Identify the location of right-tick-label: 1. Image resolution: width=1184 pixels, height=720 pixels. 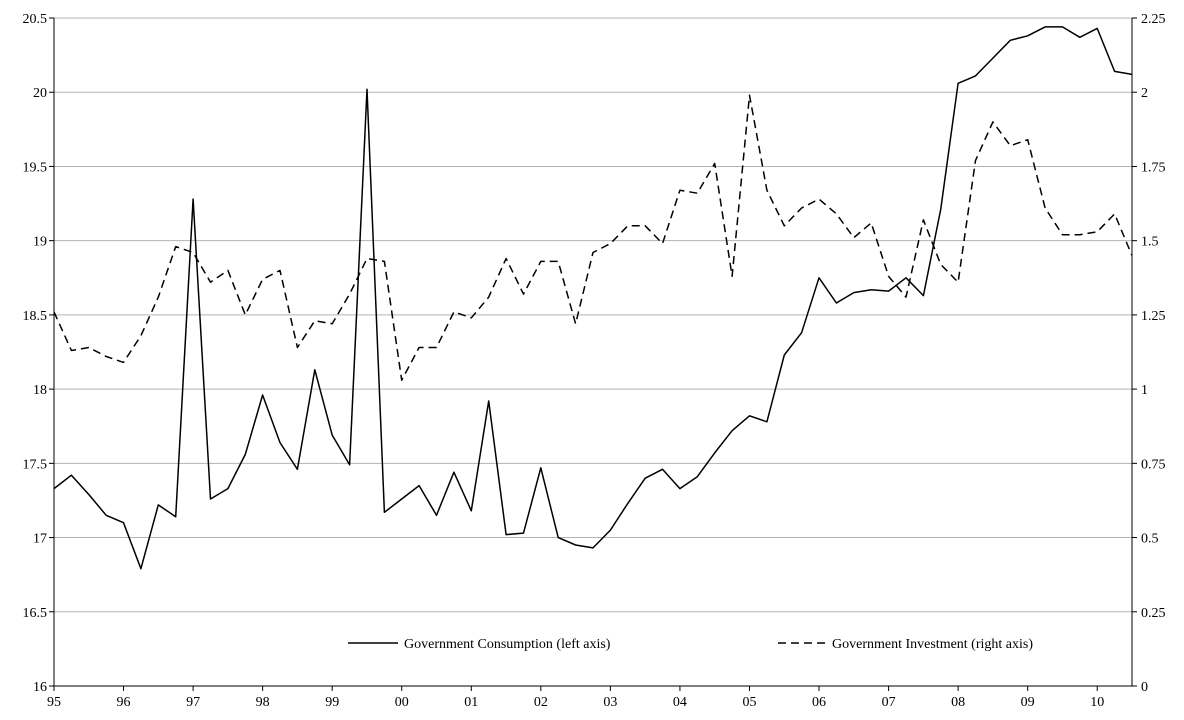
(1144, 390).